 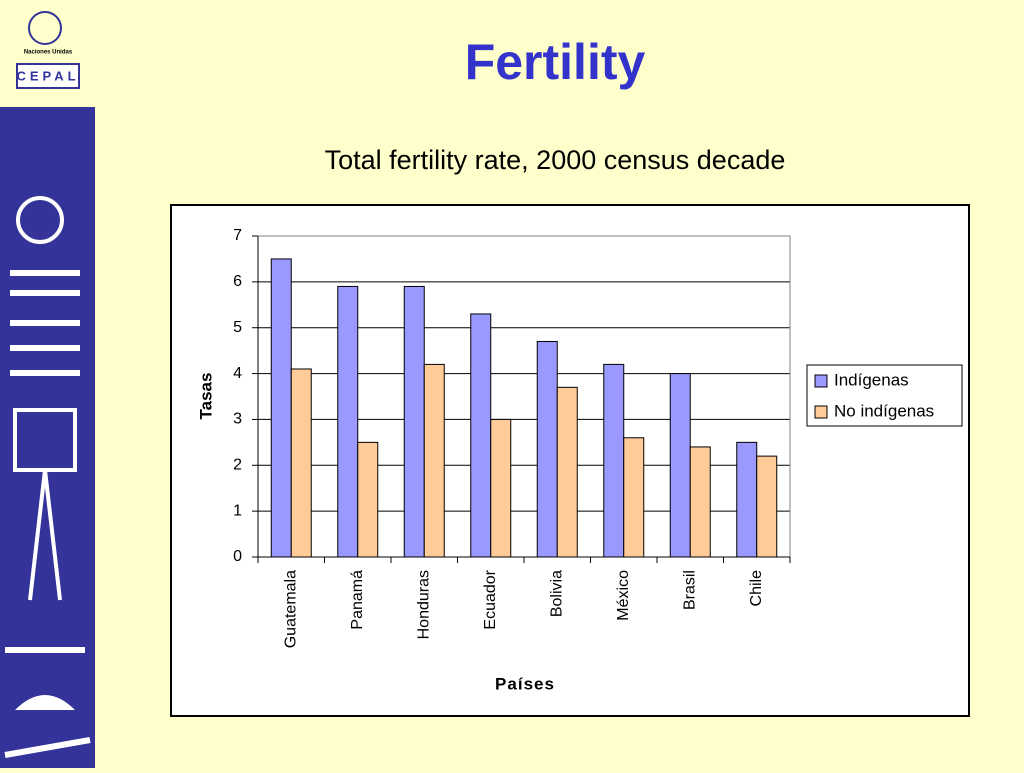 I want to click on logo-emblem, so click(x=45, y=28).